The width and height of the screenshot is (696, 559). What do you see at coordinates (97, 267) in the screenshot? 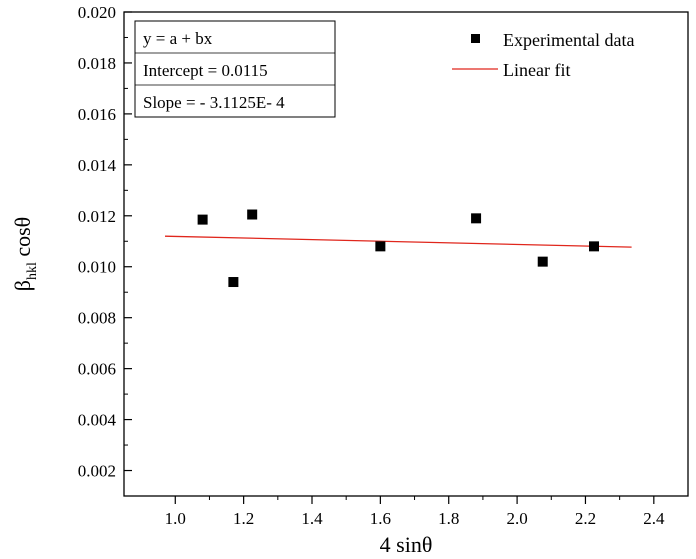
I see `y-tick-label: 0.010` at bounding box center [97, 267].